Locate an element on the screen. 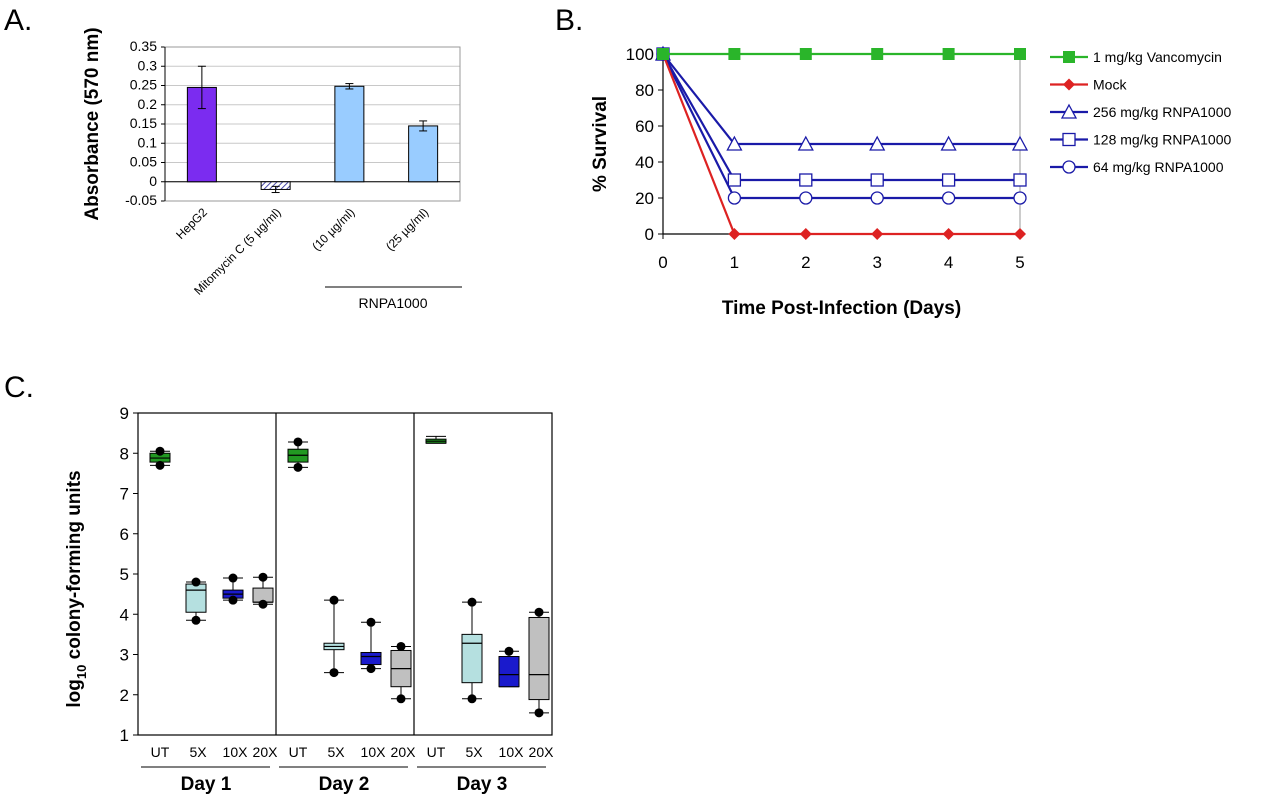 The height and width of the screenshot is (800, 1265). y-tick-label: 0.3 is located at coordinates (148, 65).